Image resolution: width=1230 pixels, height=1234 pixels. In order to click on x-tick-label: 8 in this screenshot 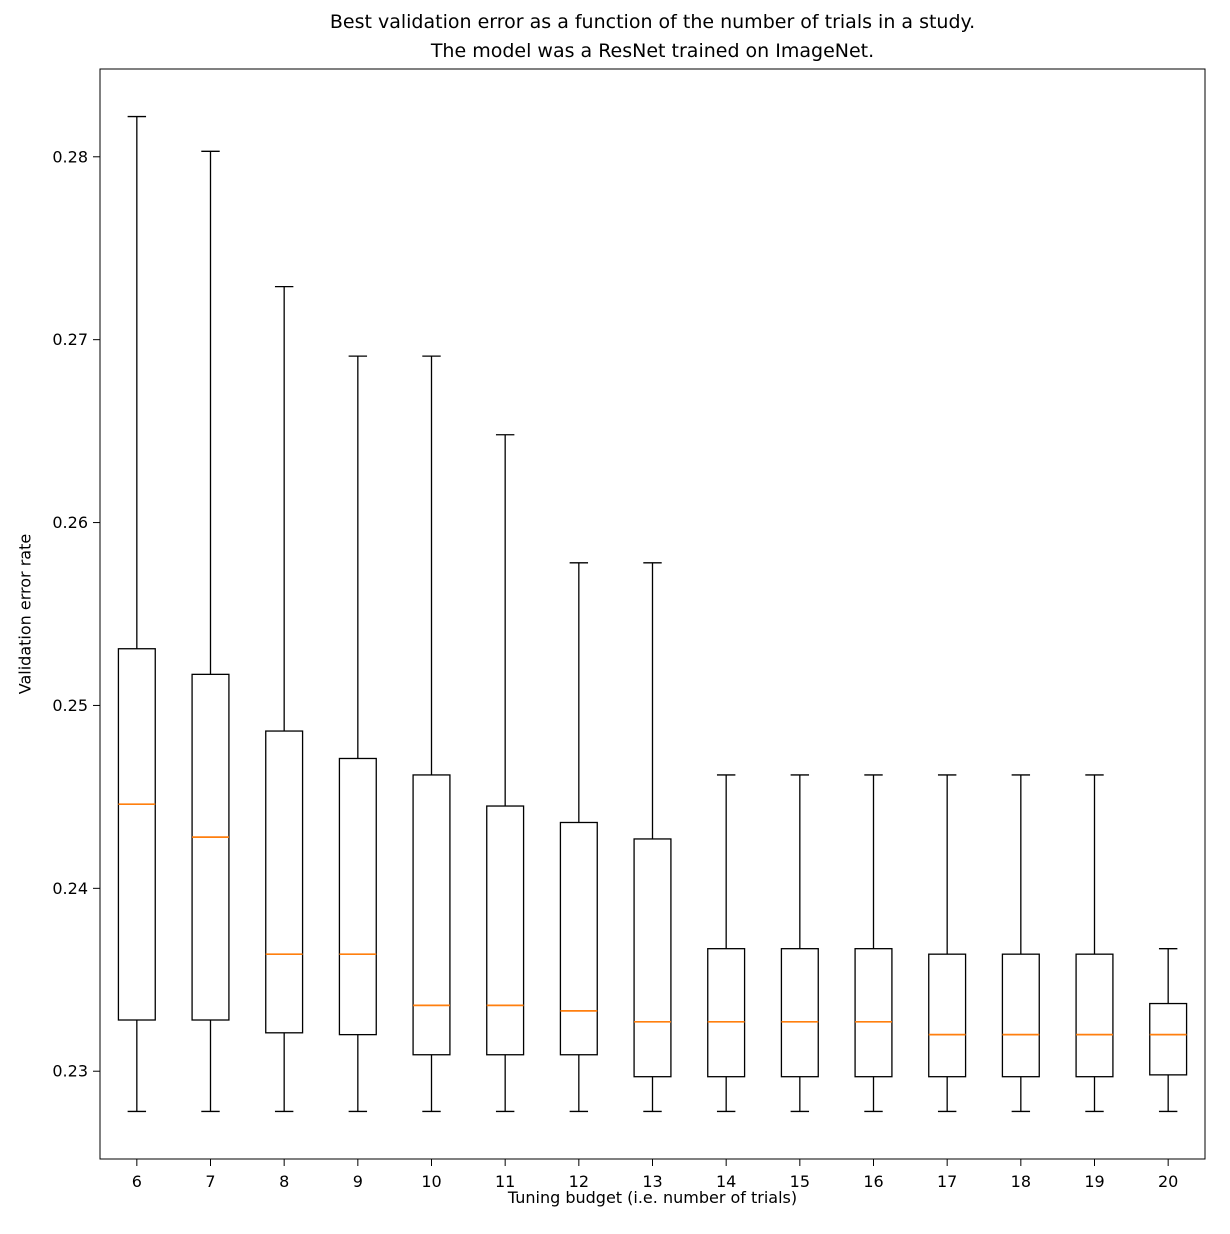, I will do `click(284, 1181)`.